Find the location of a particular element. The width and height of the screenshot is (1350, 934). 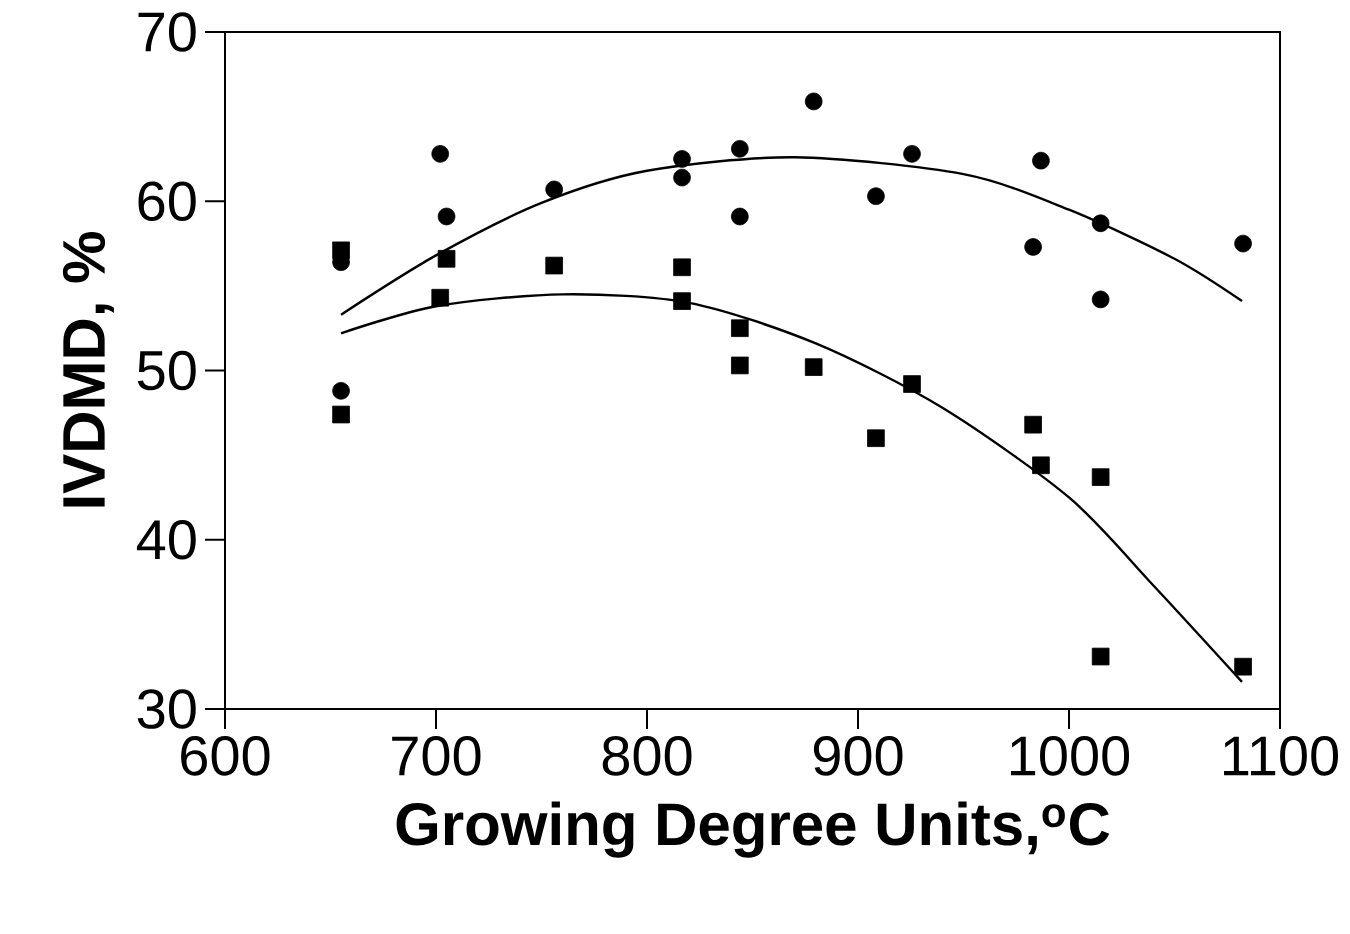

x-tick-label: 800 is located at coordinates (647, 756).